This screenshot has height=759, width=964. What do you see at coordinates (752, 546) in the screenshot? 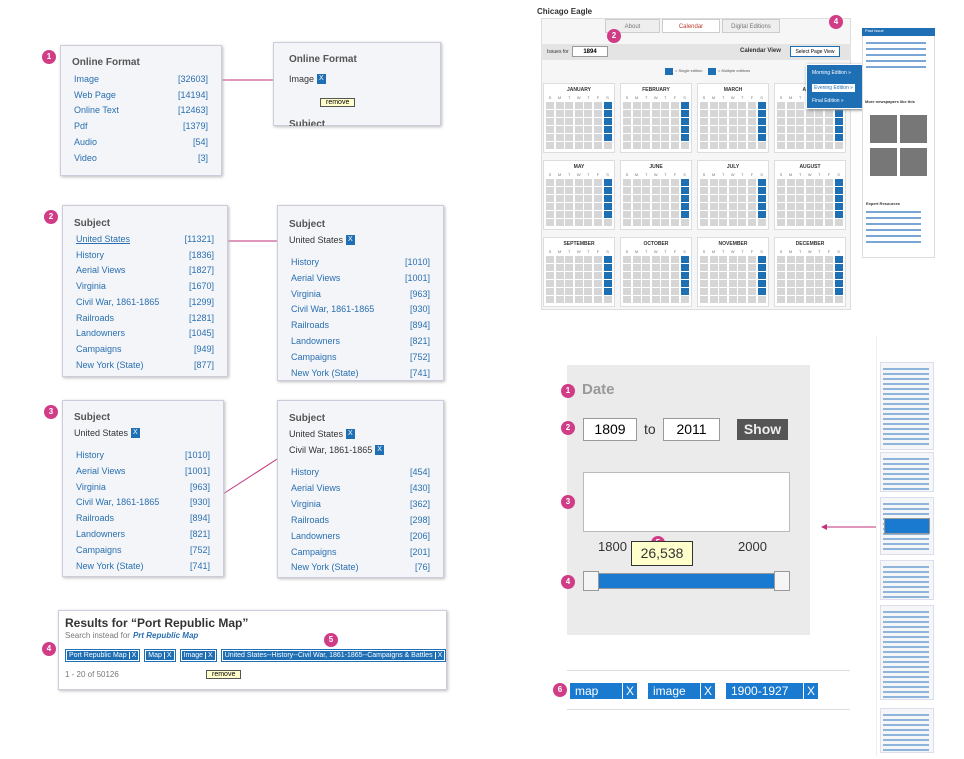
I see `axis-label: 2000` at bounding box center [752, 546].